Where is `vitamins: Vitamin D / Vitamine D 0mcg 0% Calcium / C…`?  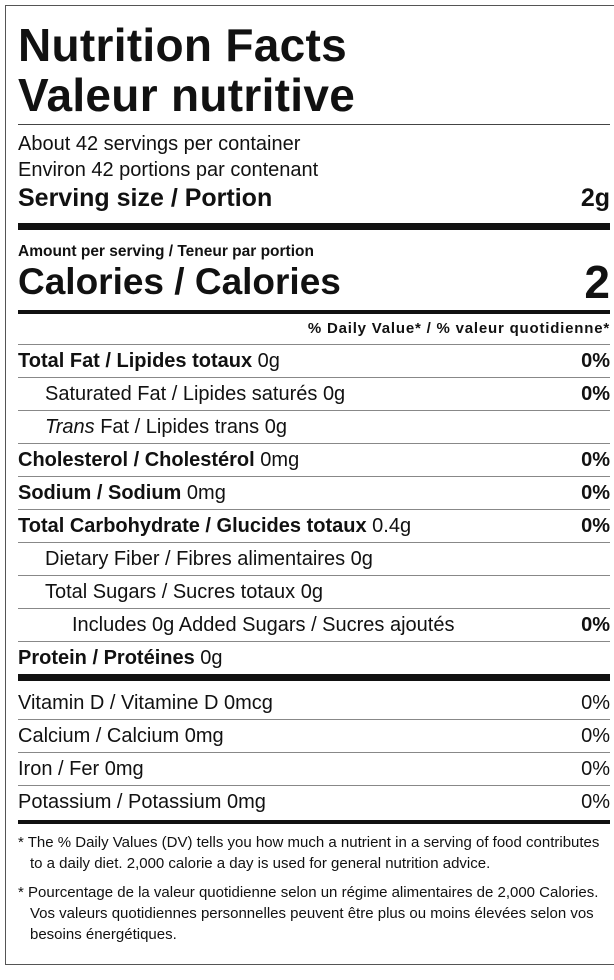
vitamins: Vitamin D / Vitamine D 0mcg 0% Calcium / C… is located at coordinates (314, 750).